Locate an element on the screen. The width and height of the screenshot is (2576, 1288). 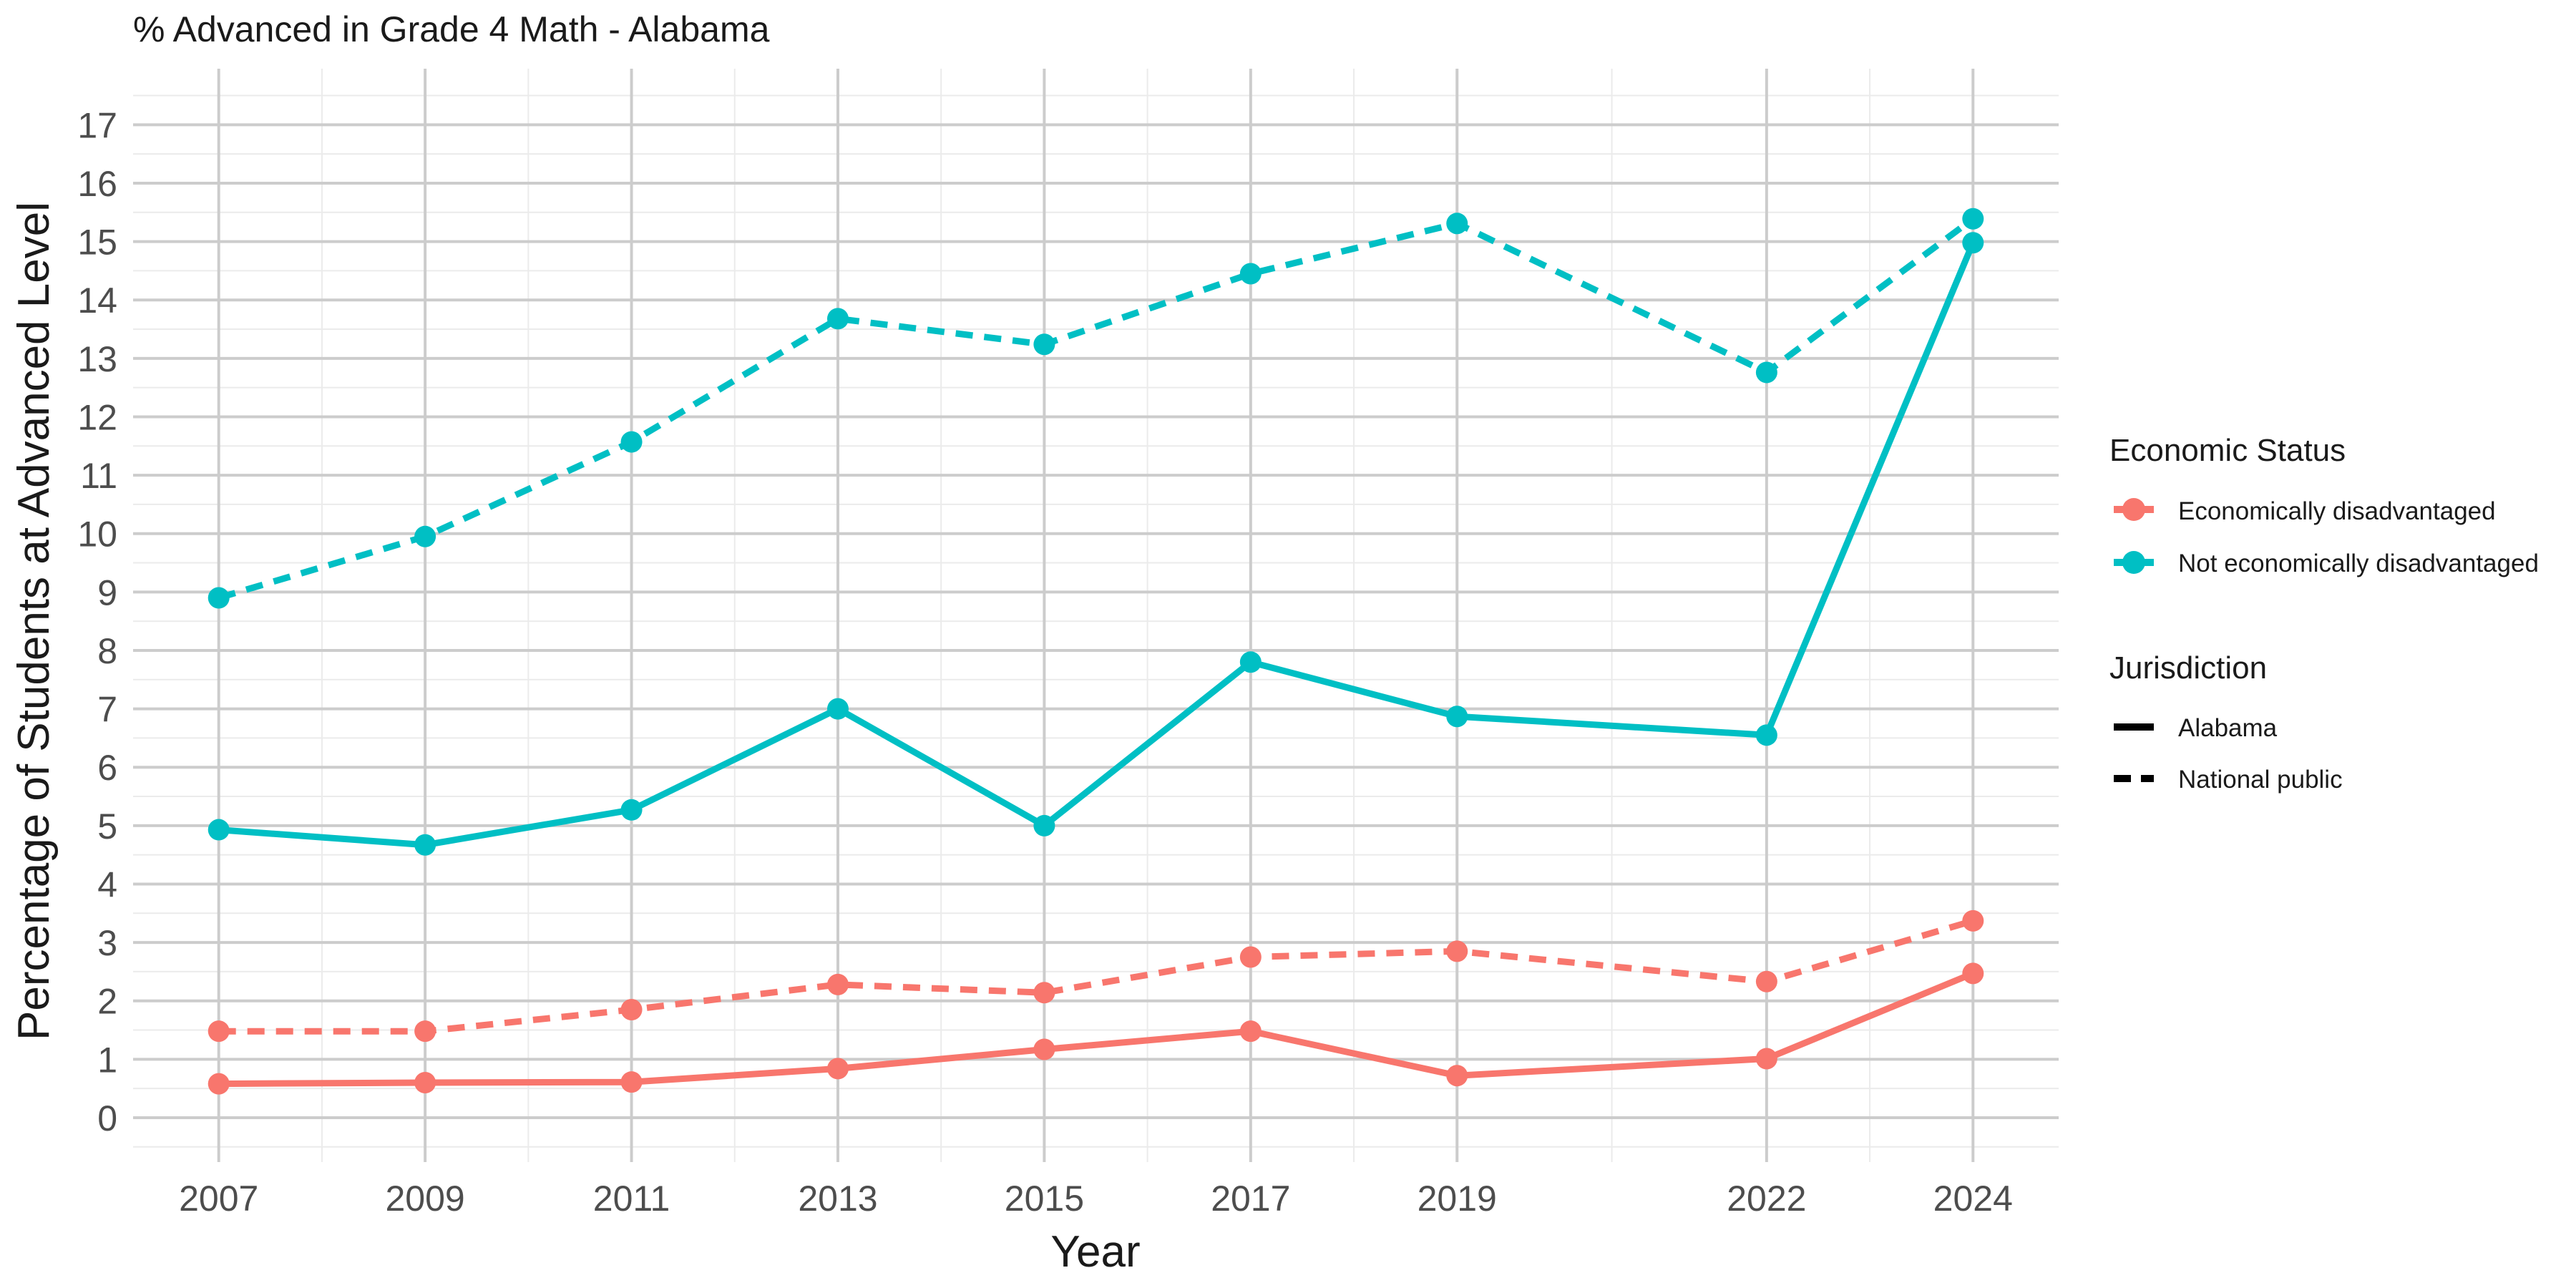
y-tick-label: 9 is located at coordinates (107, 592).